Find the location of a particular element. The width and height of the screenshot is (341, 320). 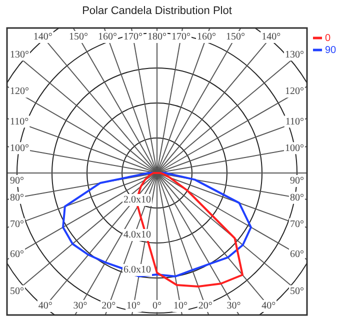

y-tick-label: 4.0x10 is located at coordinates (137, 235).